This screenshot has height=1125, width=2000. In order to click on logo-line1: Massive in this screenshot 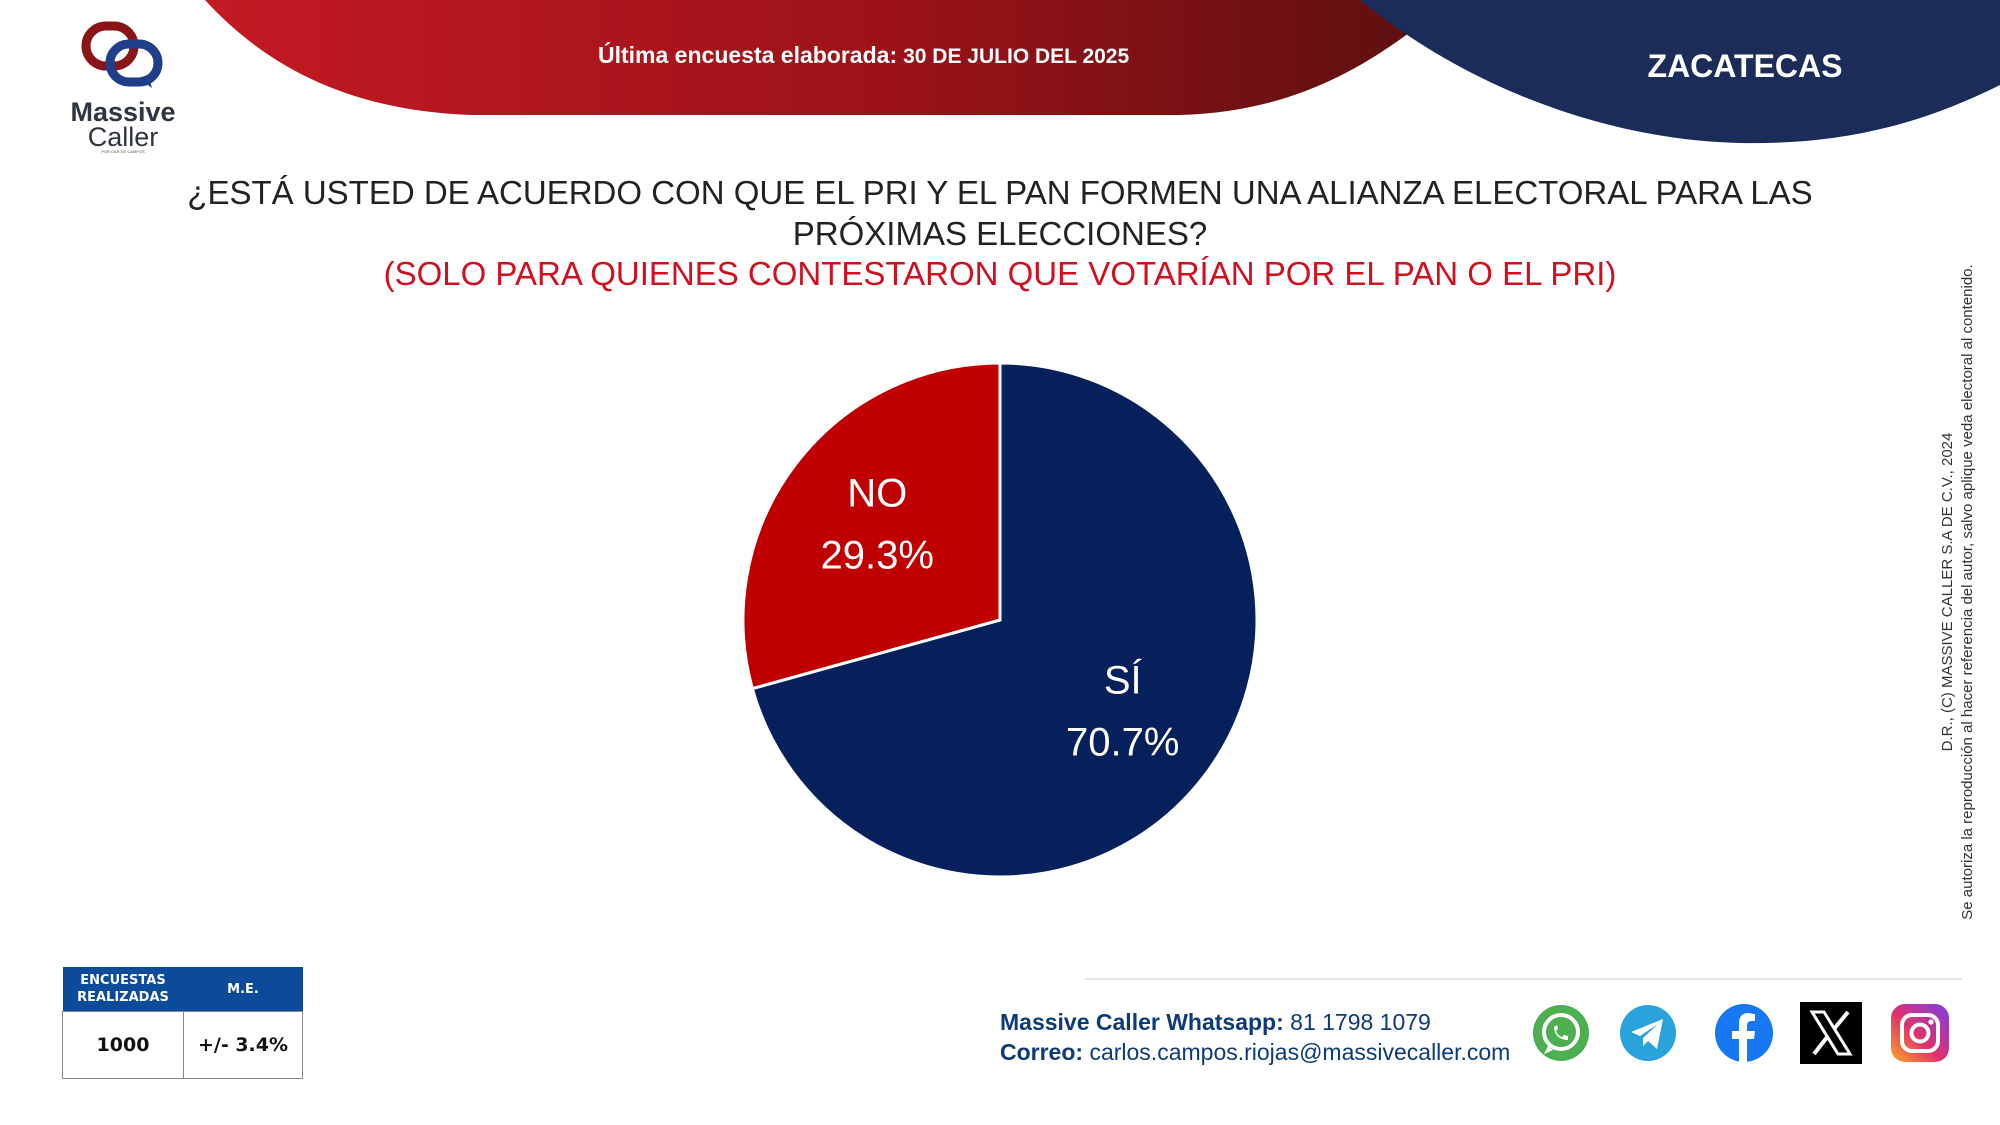, I will do `click(123, 112)`.